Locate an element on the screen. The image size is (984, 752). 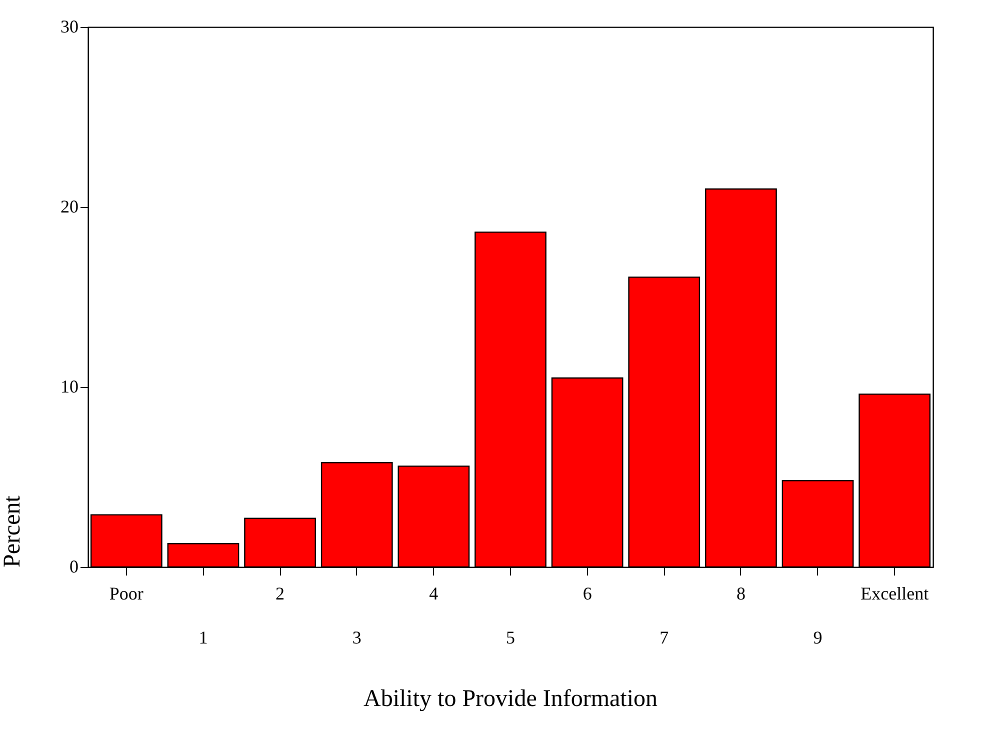
x-tick-label: 2 is located at coordinates (280, 594).